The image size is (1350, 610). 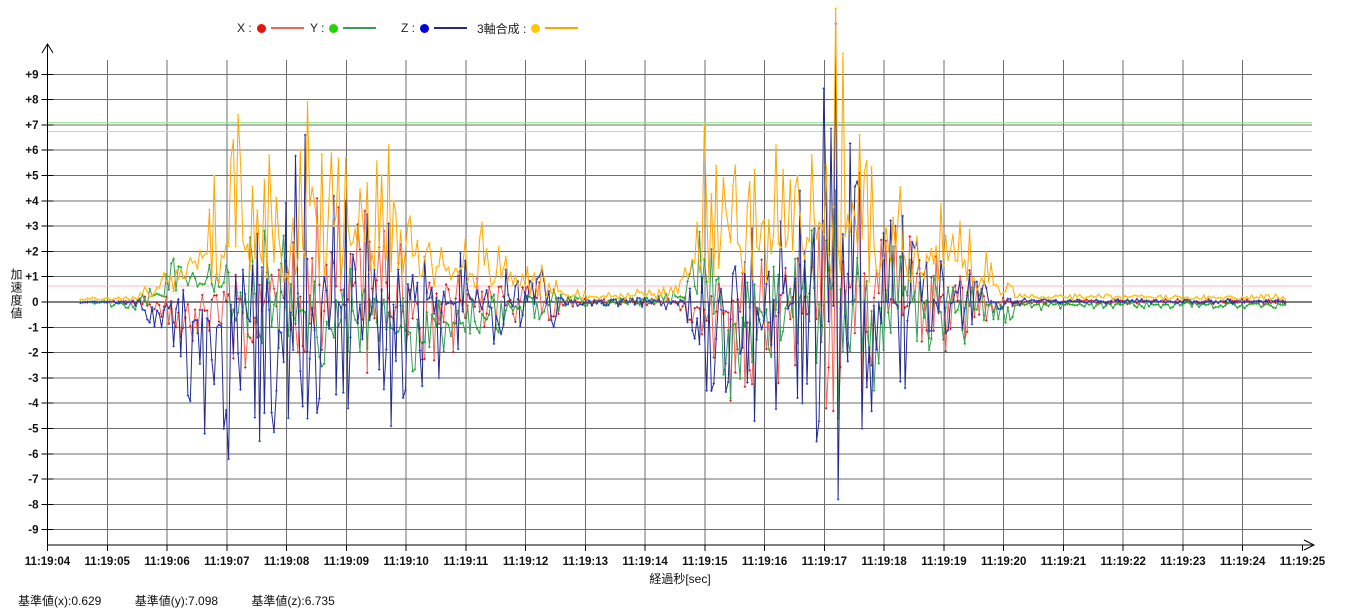 I want to click on x-tick-label: 11:19:08, so click(x=287, y=562).